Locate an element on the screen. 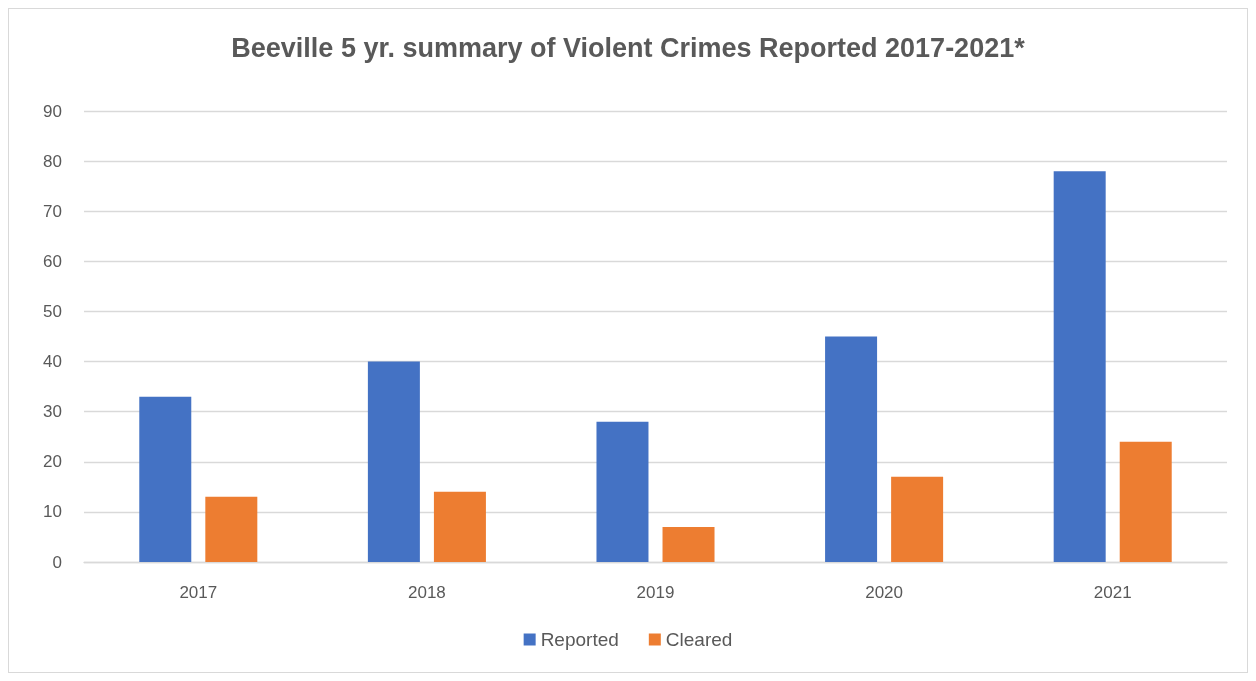 The width and height of the screenshot is (1256, 681). y-tick-label: 20 is located at coordinates (52, 462).